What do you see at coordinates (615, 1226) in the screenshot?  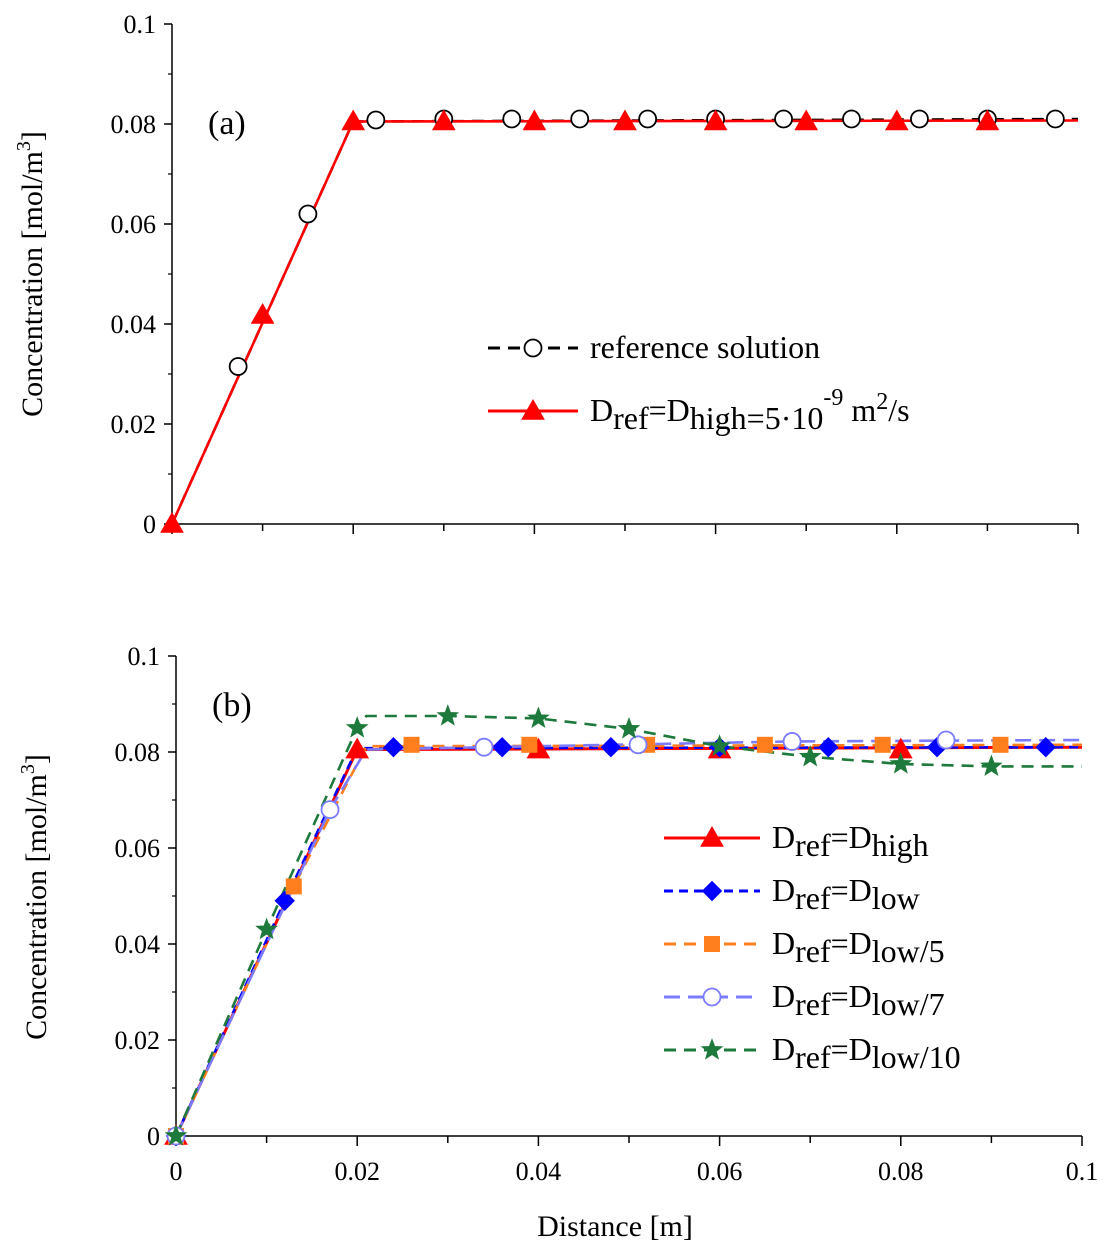 I see `x-axis-label: Distance [m]` at bounding box center [615, 1226].